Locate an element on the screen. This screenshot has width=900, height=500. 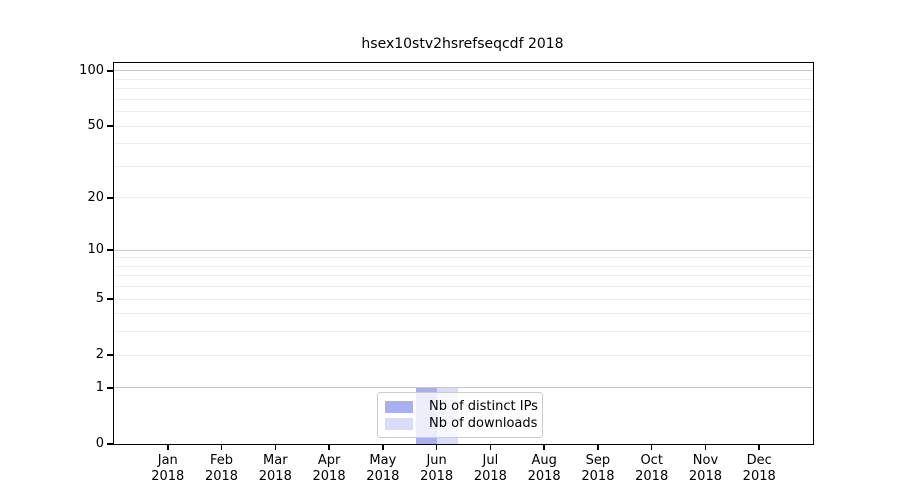
x-tick-label-aug: Aug 2018 is located at coordinates (544, 468).